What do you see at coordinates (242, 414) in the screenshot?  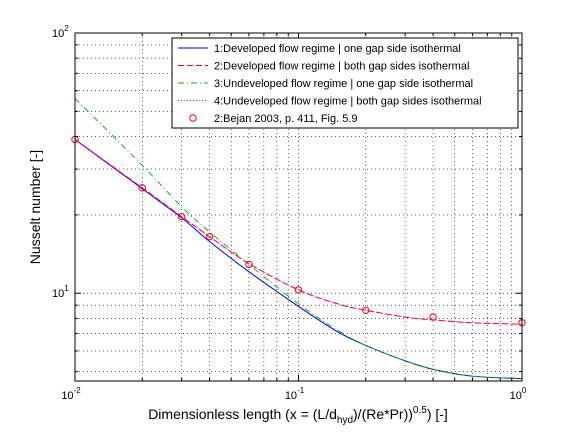 I see `x-axis-label-main: Dimensionless length (x = (L/d` at bounding box center [242, 414].